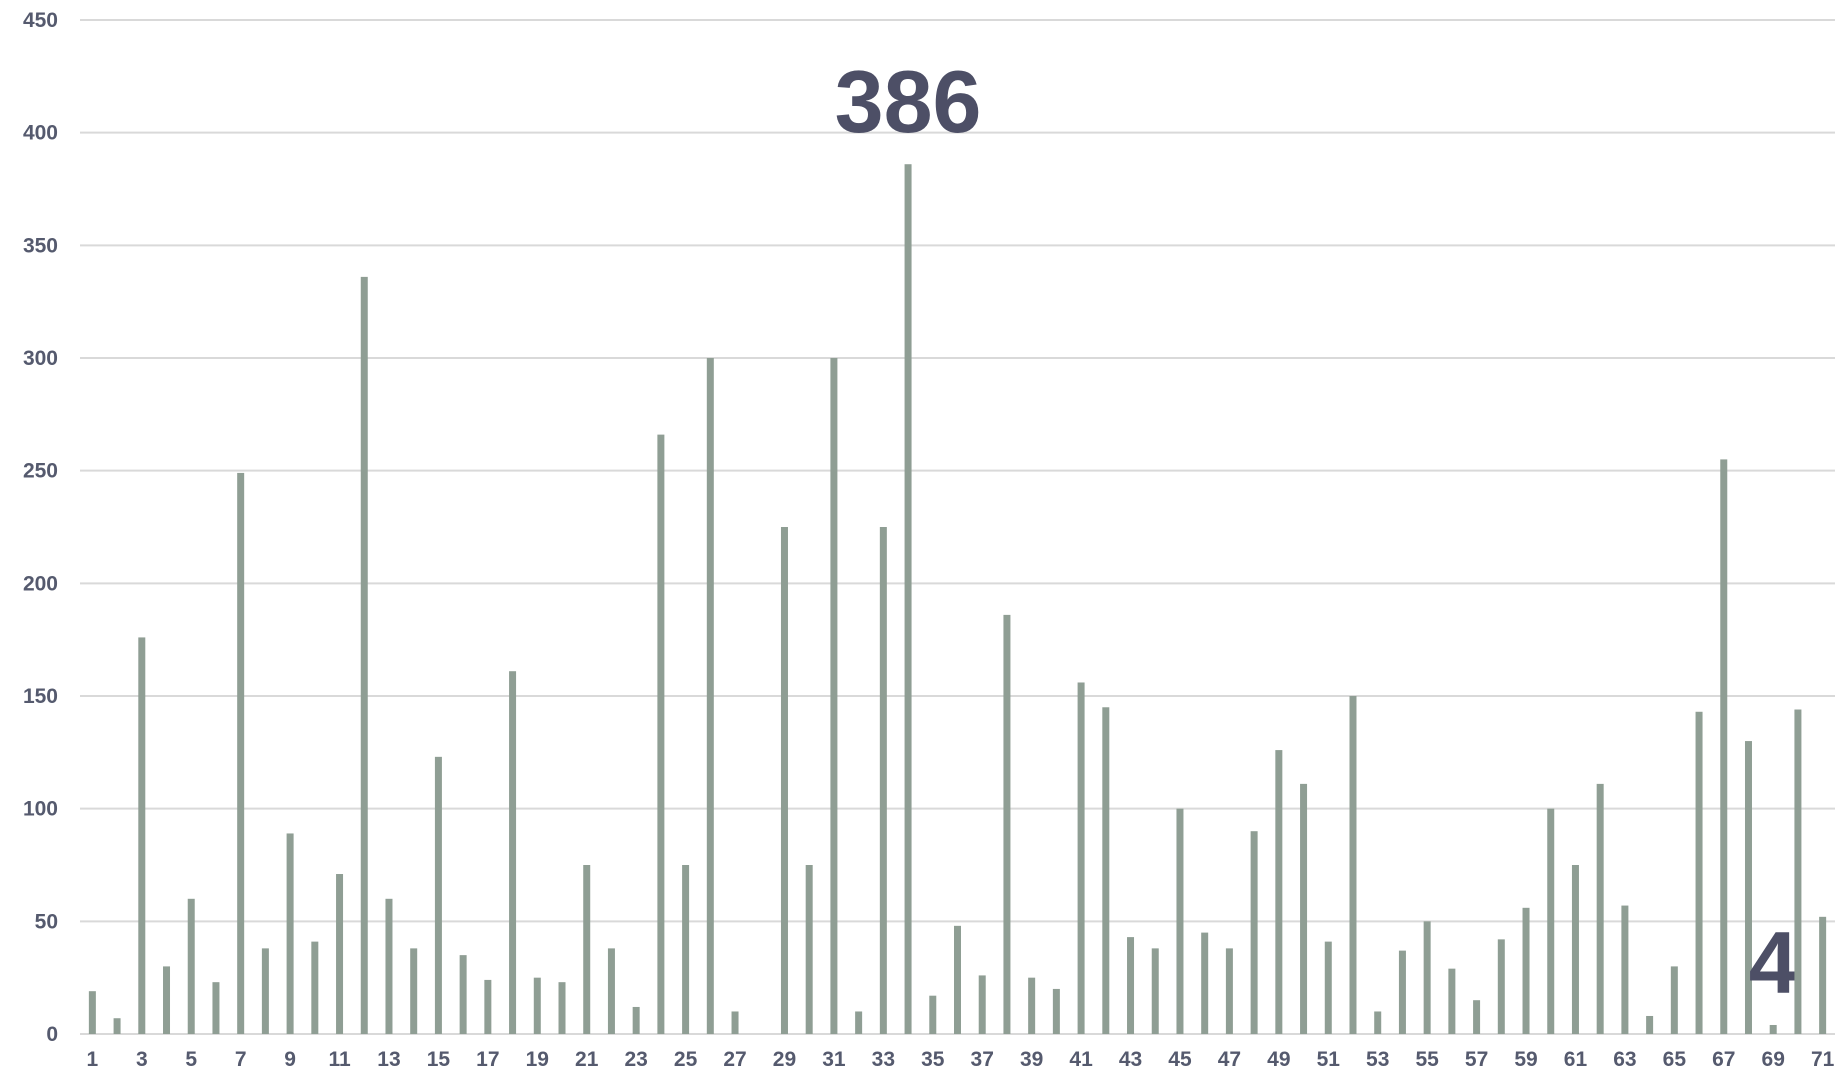 The image size is (1841, 1071). Describe the element at coordinates (241, 1059) in the screenshot. I see `x-tick-label: 7` at that location.